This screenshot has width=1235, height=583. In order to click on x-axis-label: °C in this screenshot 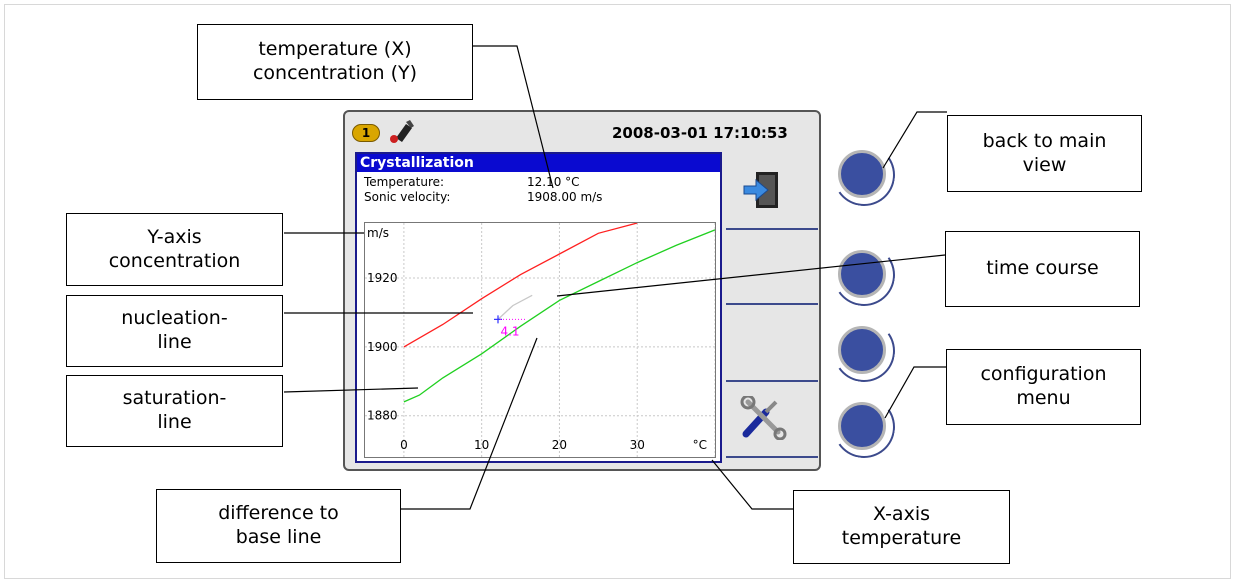, I will do `click(700, 445)`.